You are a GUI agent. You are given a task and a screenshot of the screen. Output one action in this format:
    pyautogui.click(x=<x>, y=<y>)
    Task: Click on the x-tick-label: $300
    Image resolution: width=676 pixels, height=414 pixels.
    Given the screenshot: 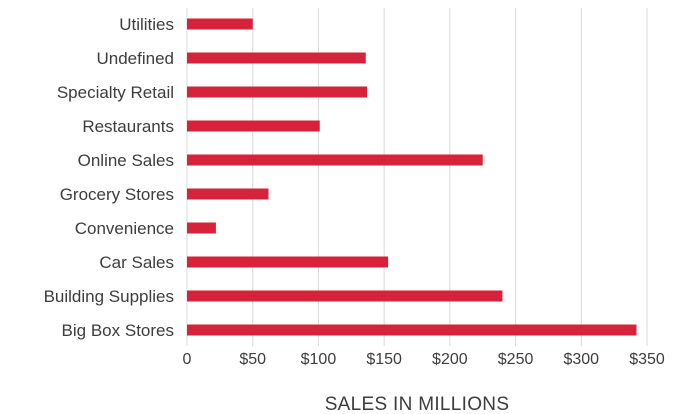 What is the action you would take?
    pyautogui.click(x=581, y=359)
    